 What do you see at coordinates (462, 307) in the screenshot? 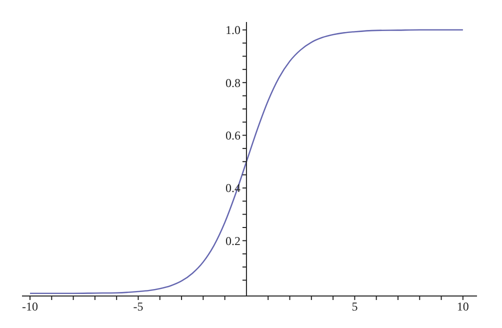
I see `x-tick-label: 10` at bounding box center [462, 307].